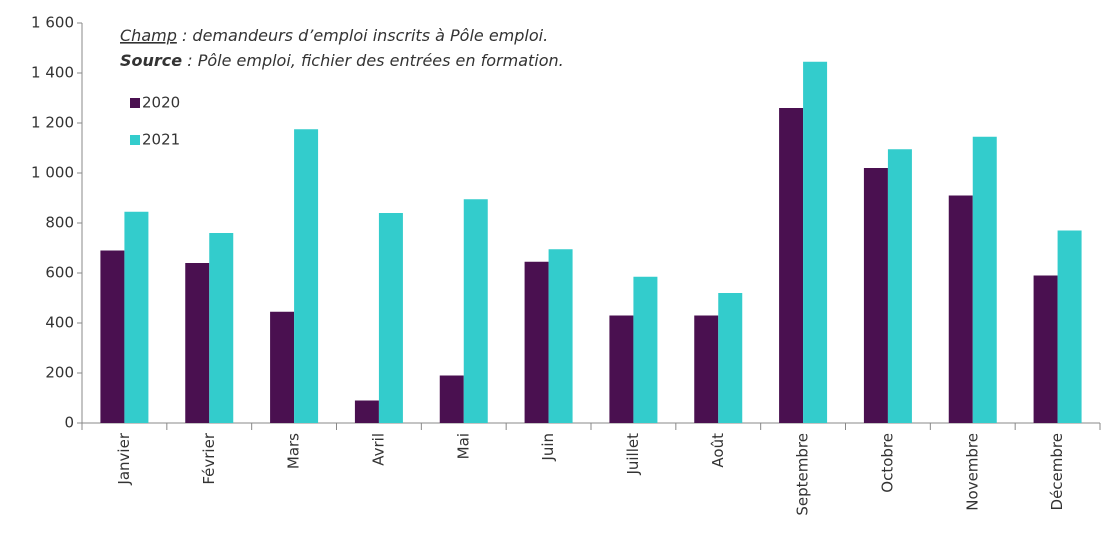 Image resolution: width=1104 pixels, height=533 pixels. Describe the element at coordinates (972, 472) in the screenshot. I see `x-tick-label: Novembre` at that location.